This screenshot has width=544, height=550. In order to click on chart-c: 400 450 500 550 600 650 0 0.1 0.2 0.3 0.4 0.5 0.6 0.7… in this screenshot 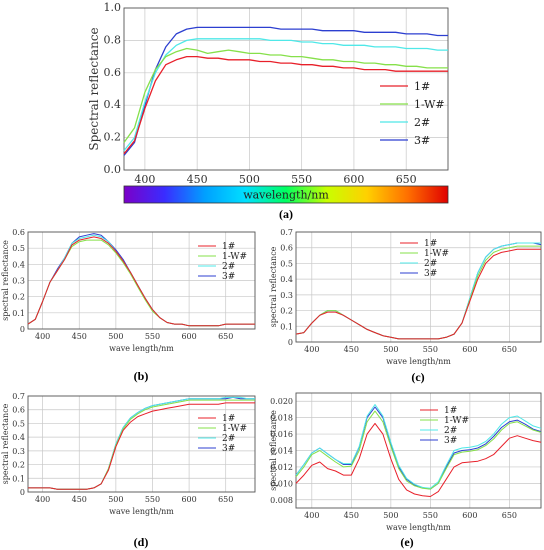, I will do `click(405, 306)`.